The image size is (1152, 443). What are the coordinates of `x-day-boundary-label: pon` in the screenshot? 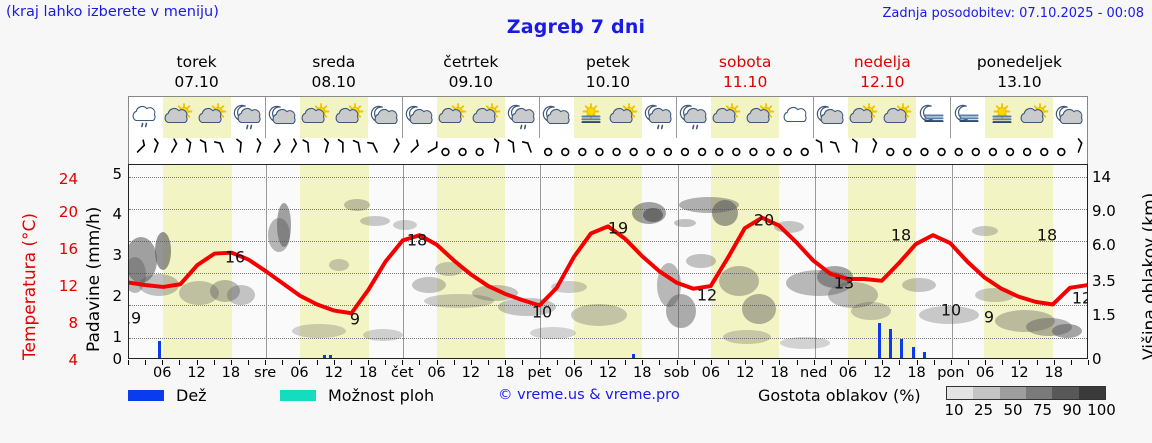 It's located at (951, 373).